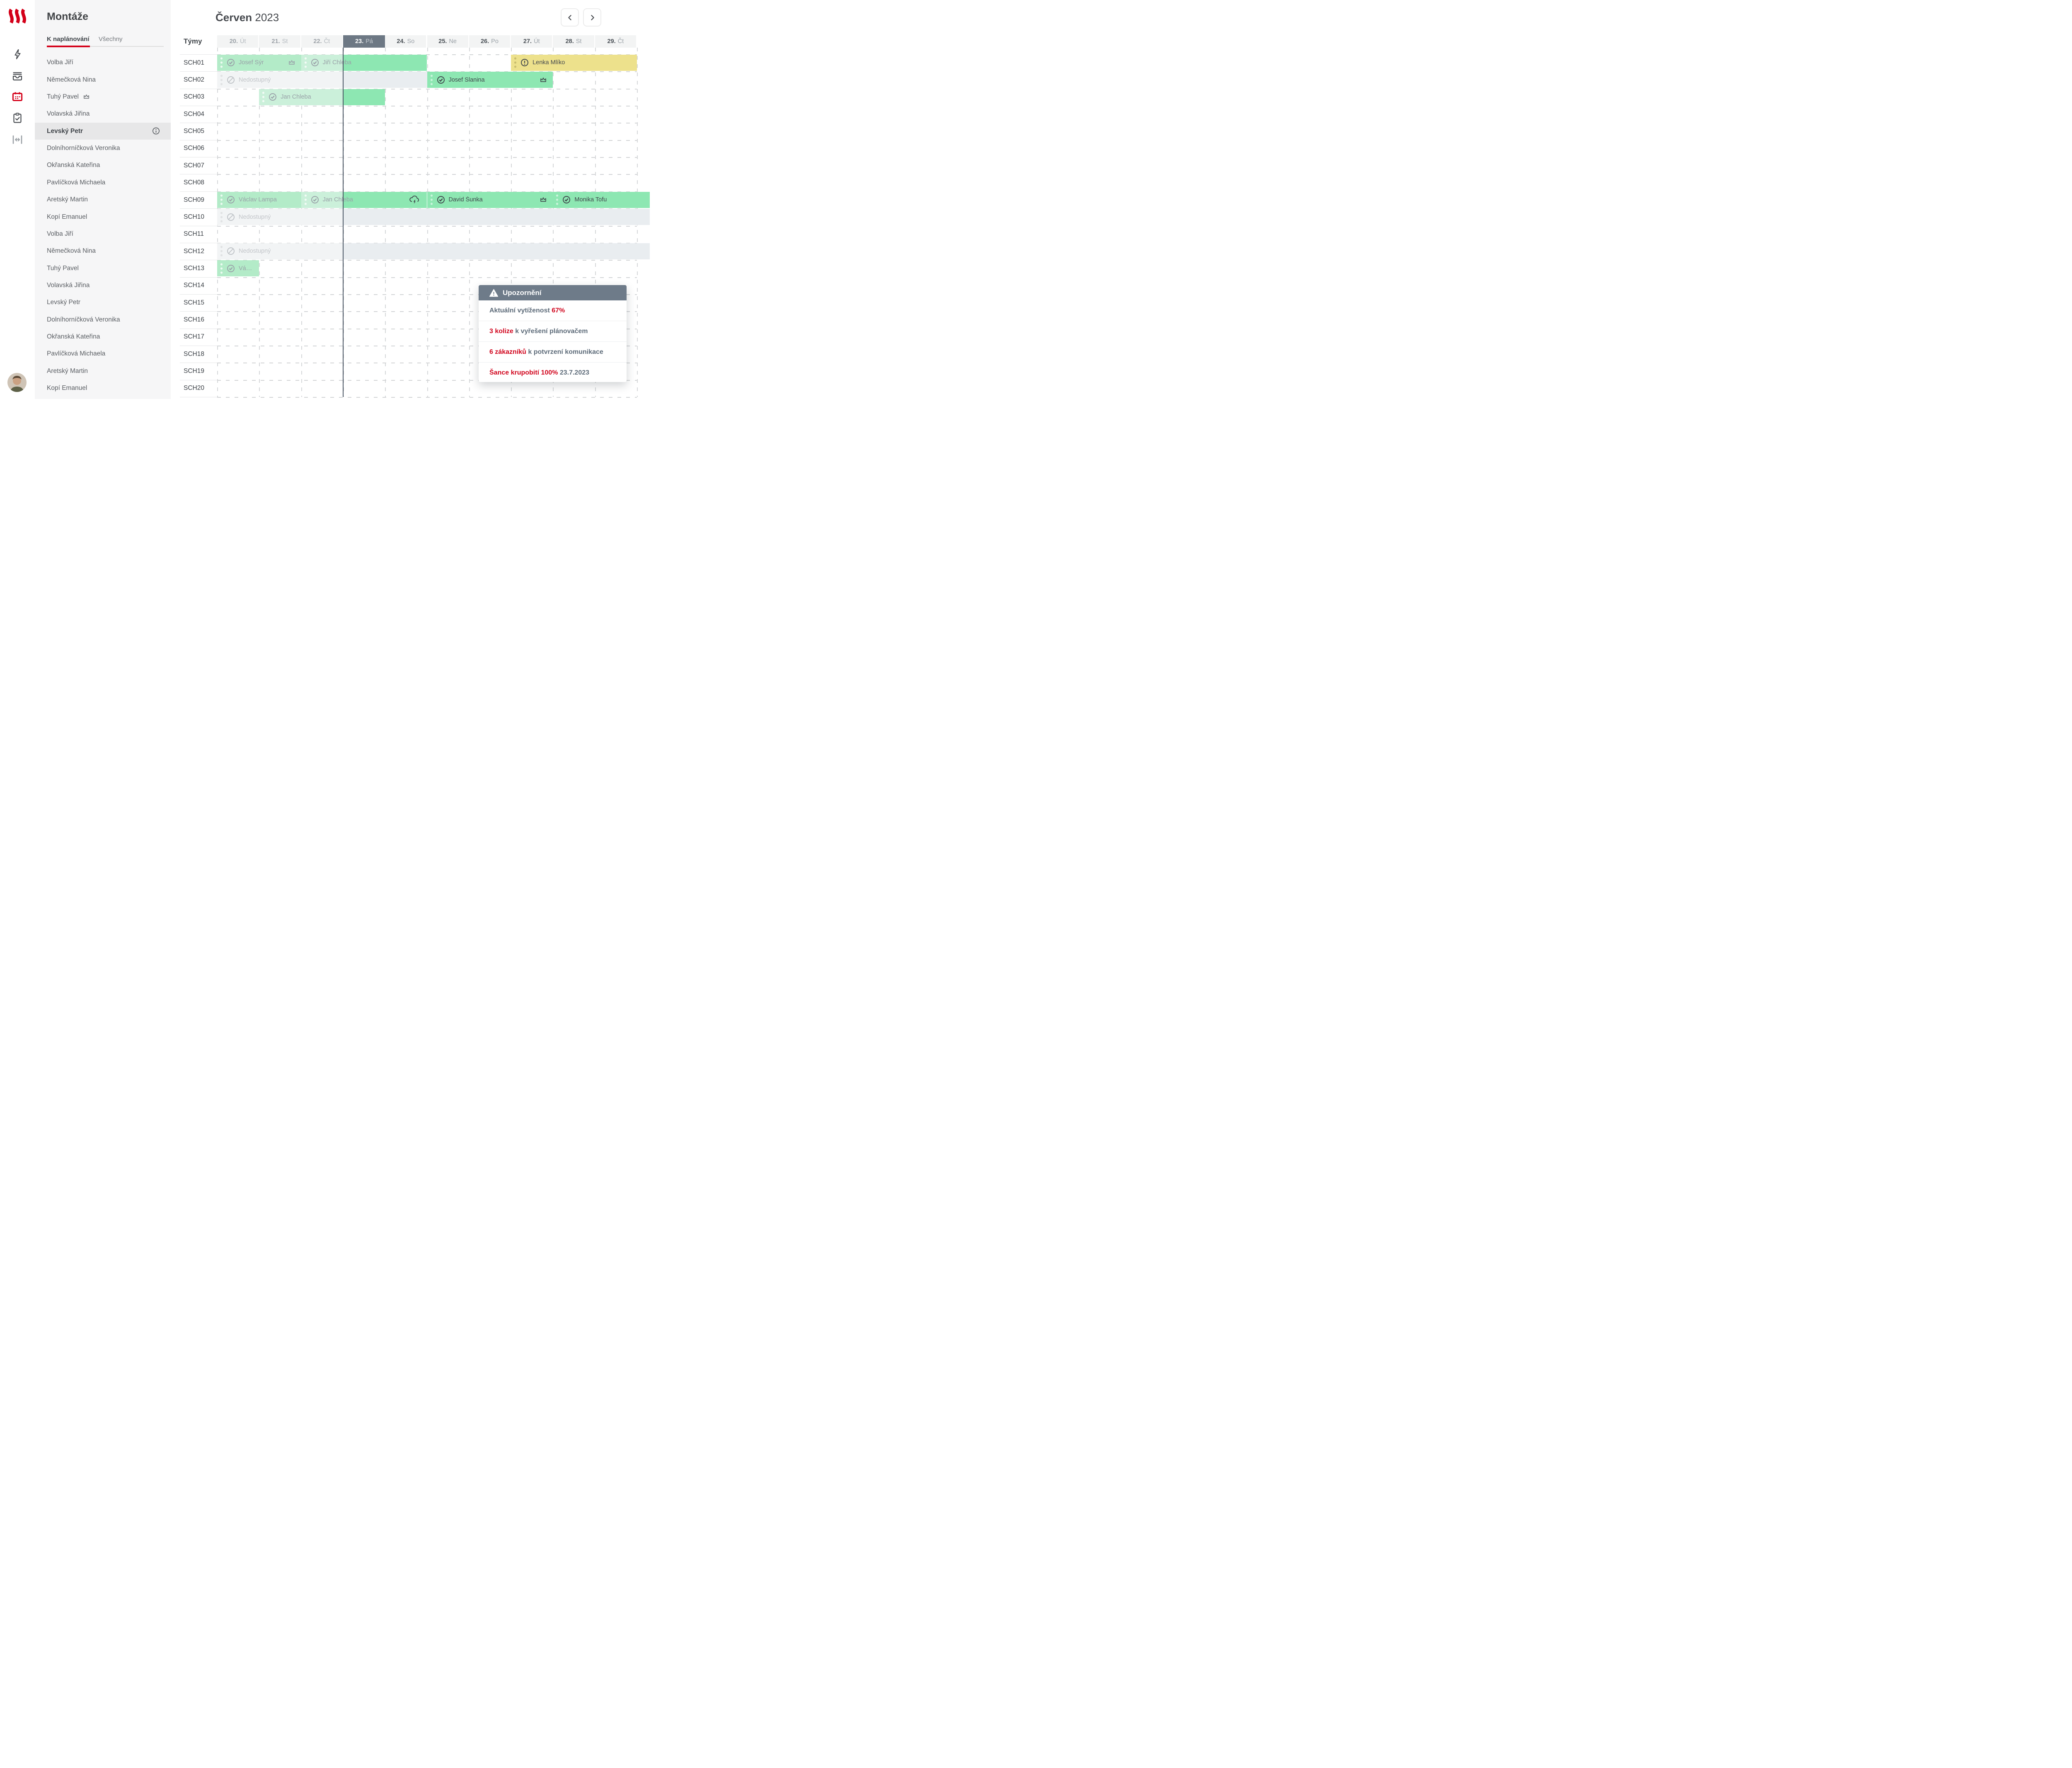  Describe the element at coordinates (592, 17) in the screenshot. I see `next-month-button` at that location.